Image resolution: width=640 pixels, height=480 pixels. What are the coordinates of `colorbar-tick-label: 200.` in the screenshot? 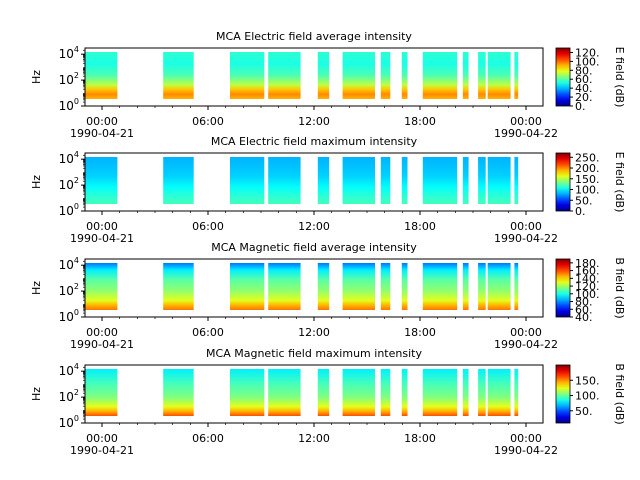 It's located at (587, 168).